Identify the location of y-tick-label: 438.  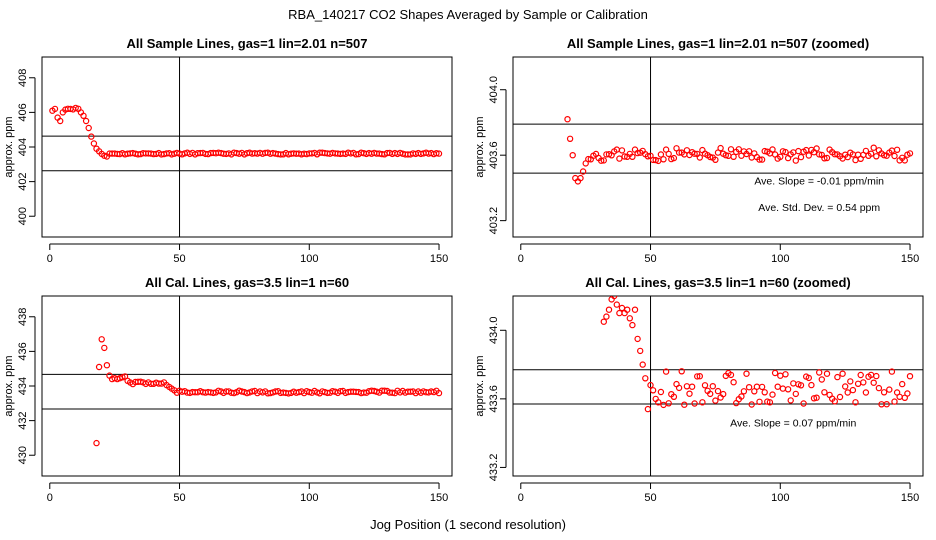
(23, 317).